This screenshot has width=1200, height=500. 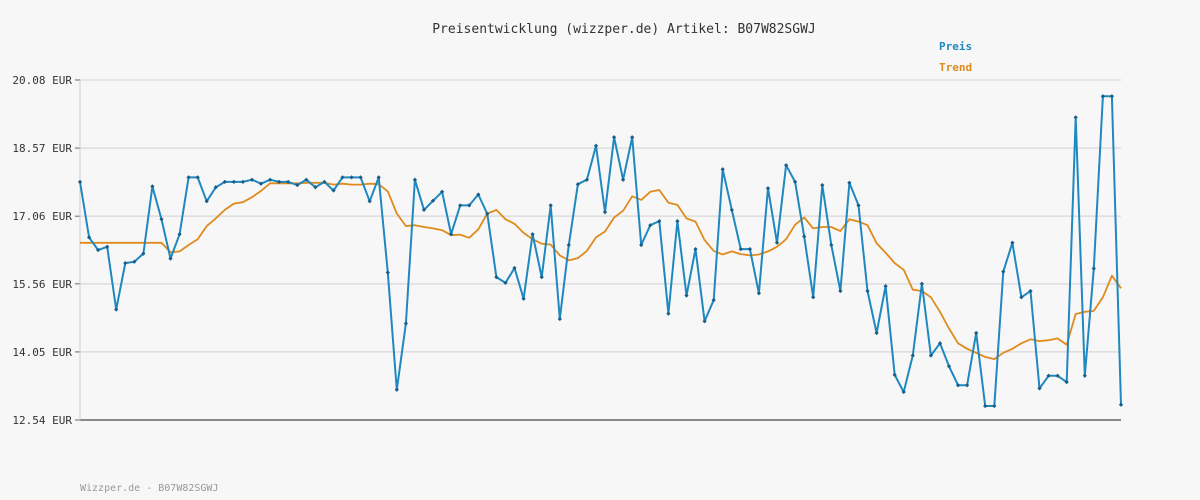 What do you see at coordinates (955, 67) in the screenshot?
I see `legend-trend: Trend` at bounding box center [955, 67].